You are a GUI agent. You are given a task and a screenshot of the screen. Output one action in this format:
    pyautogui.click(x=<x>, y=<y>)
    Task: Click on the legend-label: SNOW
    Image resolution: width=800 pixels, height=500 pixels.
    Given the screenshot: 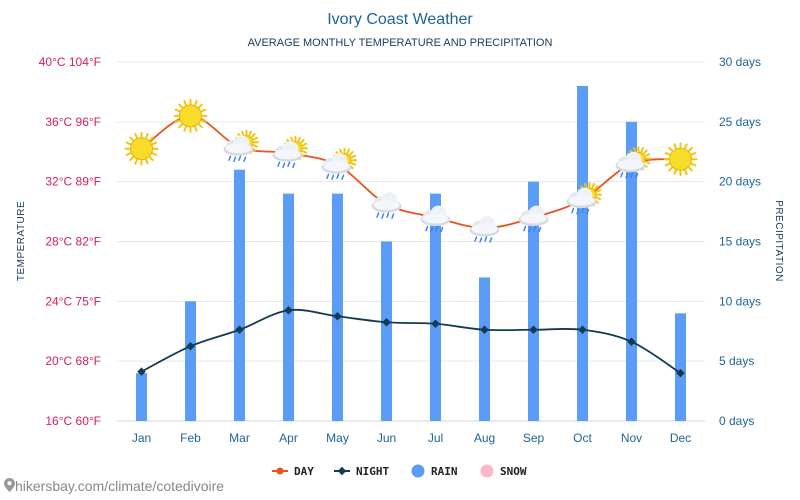 What is the action you would take?
    pyautogui.click(x=513, y=471)
    